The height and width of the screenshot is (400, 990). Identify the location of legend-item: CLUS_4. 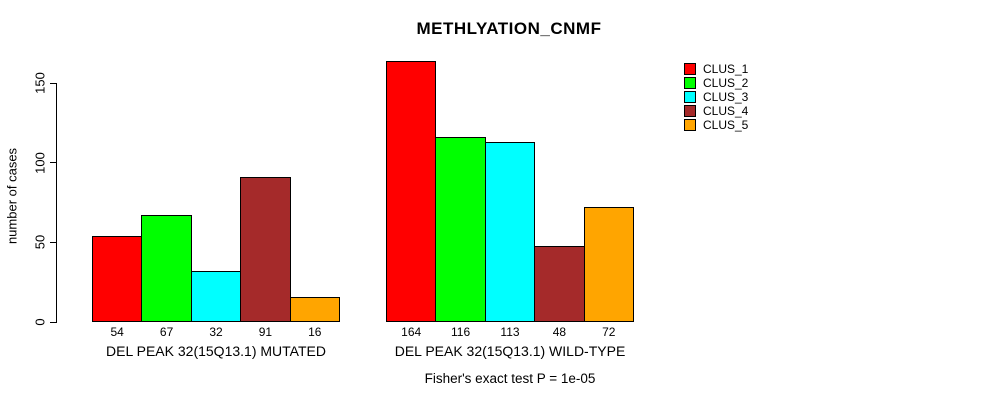
(716, 111).